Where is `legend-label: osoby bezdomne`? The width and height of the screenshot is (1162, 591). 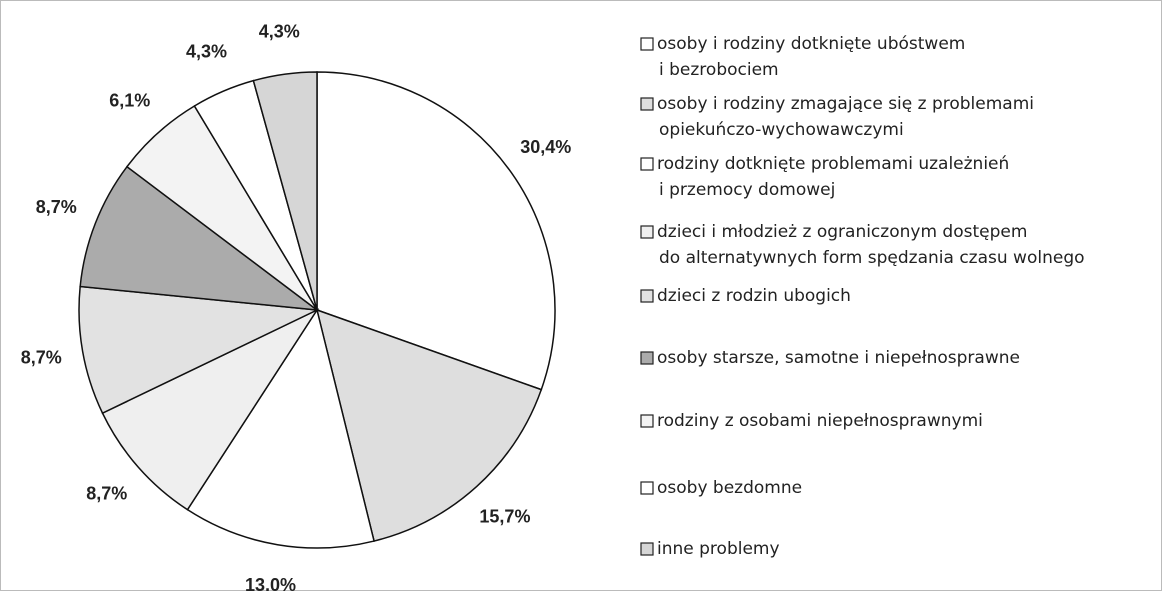
legend-label: osoby bezdomne is located at coordinates (729, 488).